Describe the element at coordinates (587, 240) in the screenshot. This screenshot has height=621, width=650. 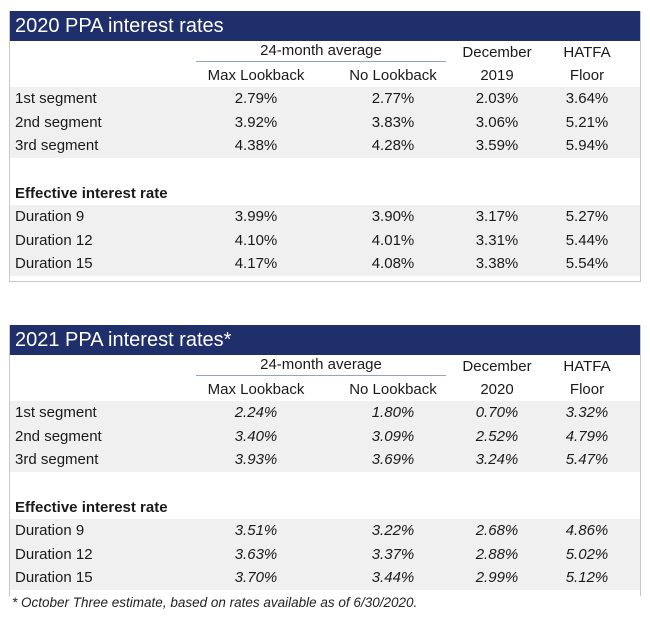
I see `value-hatfa-floor: 5.44%` at that location.